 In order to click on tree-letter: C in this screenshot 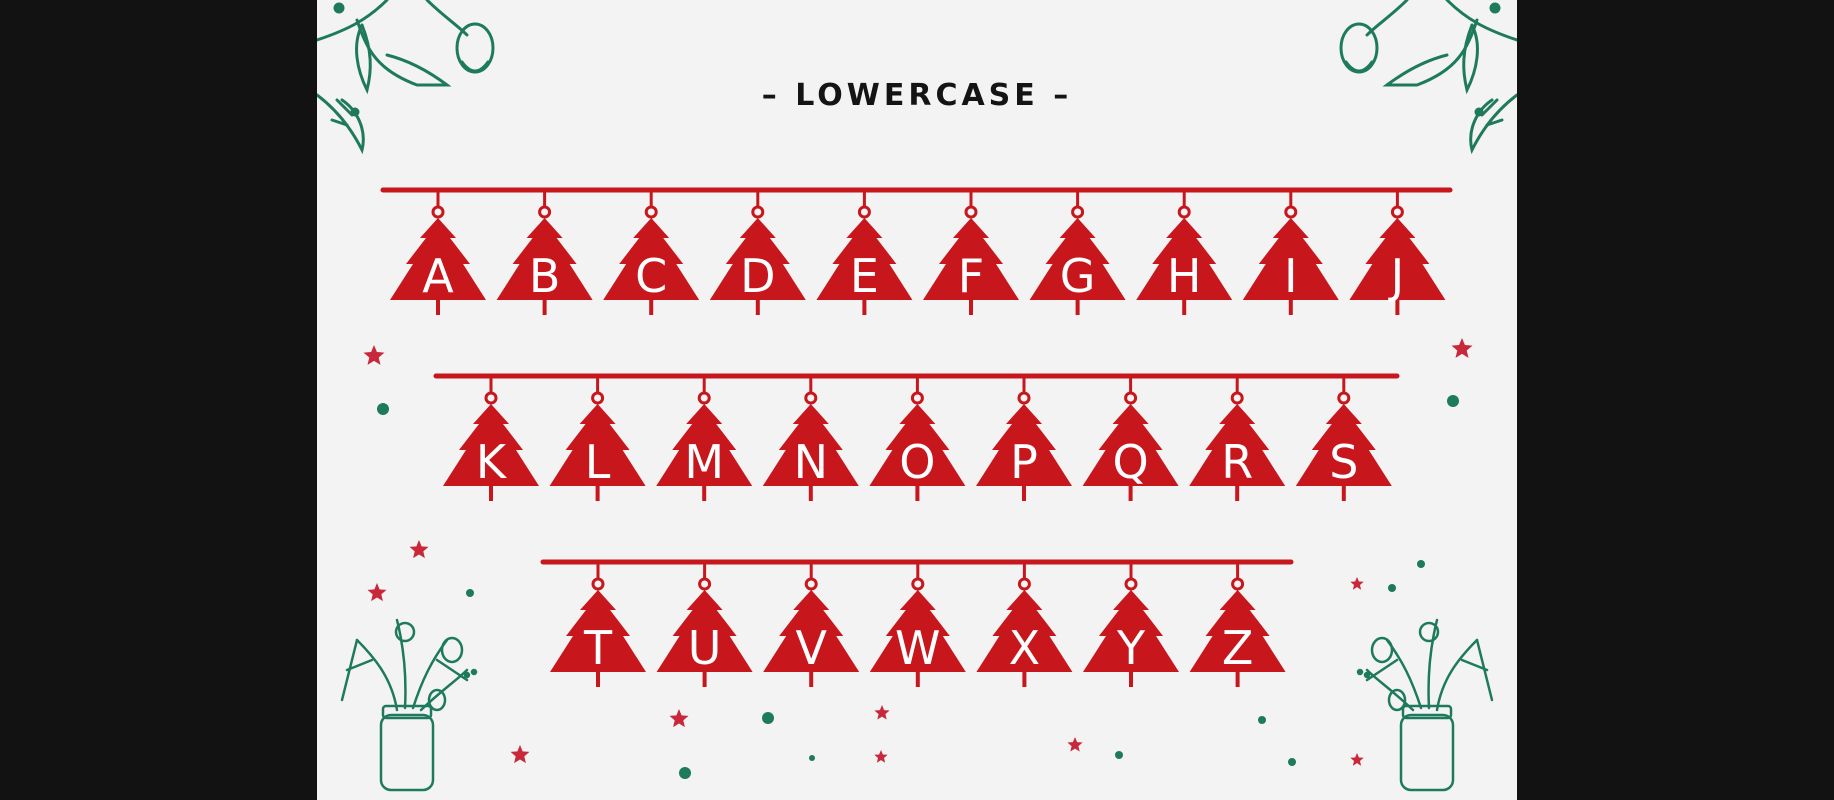, I will do `click(651, 276)`.